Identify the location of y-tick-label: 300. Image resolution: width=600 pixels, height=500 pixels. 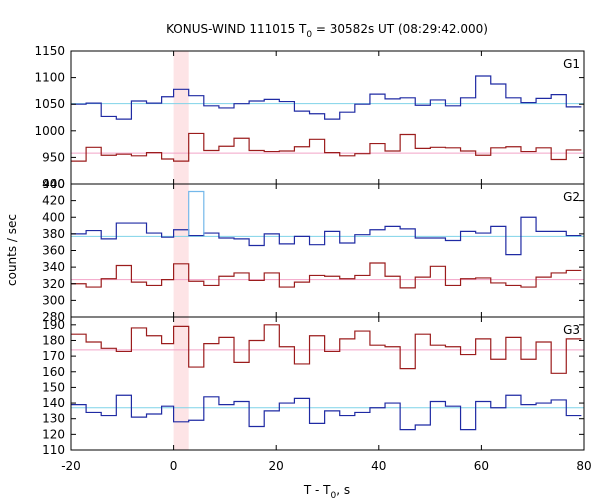
(53, 300).